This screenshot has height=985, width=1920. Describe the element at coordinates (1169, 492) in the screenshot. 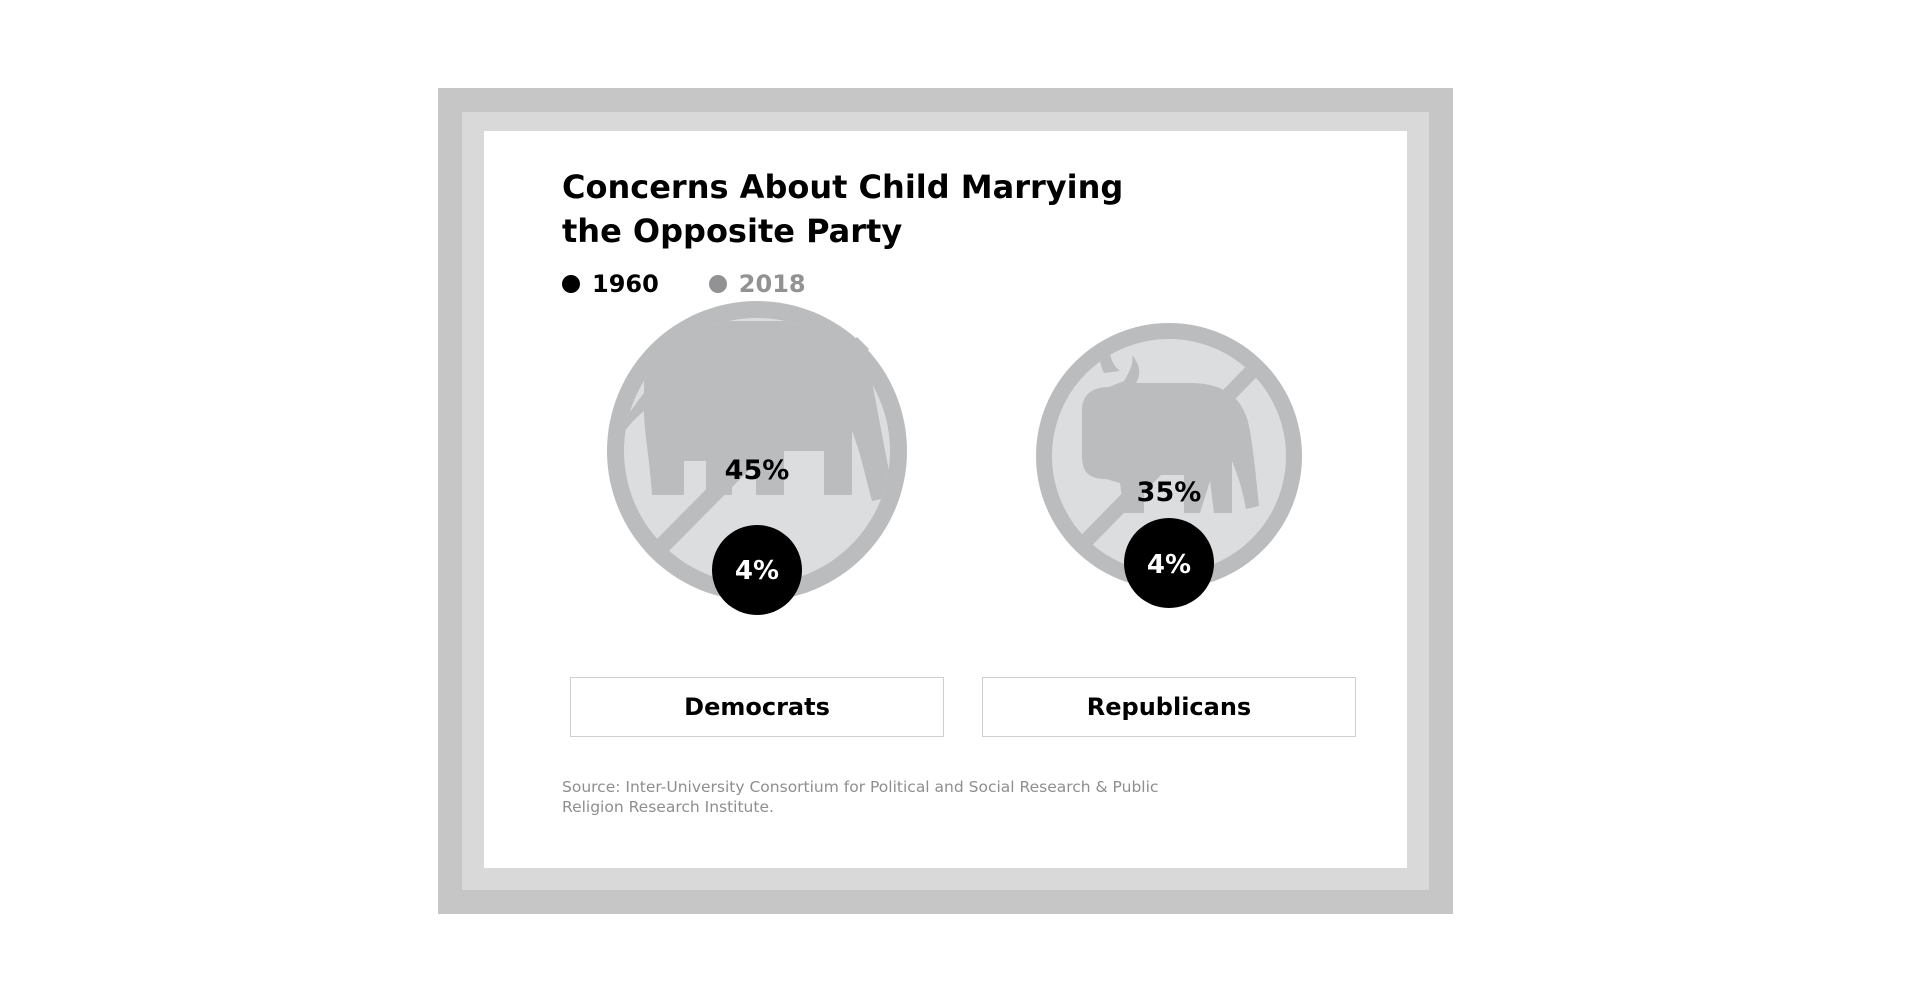

I see `value-label-2018-republicans: 35%` at that location.